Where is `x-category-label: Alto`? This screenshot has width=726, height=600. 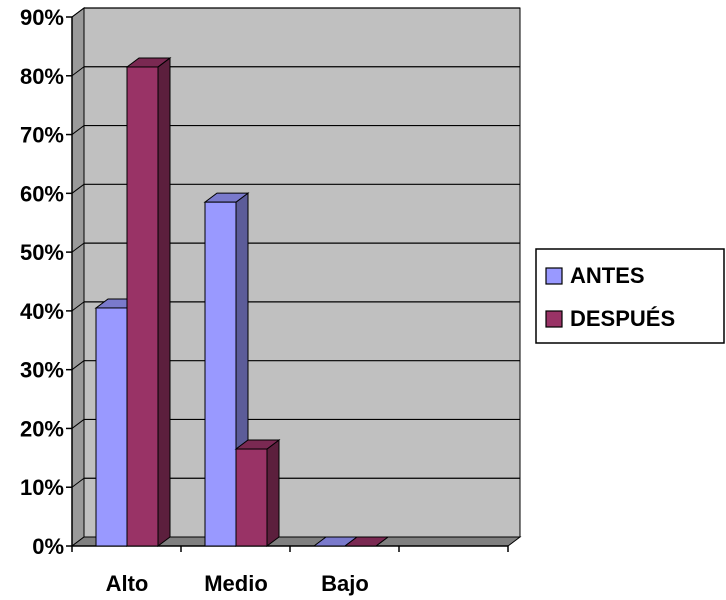 x-category-label: Alto is located at coordinates (127, 583).